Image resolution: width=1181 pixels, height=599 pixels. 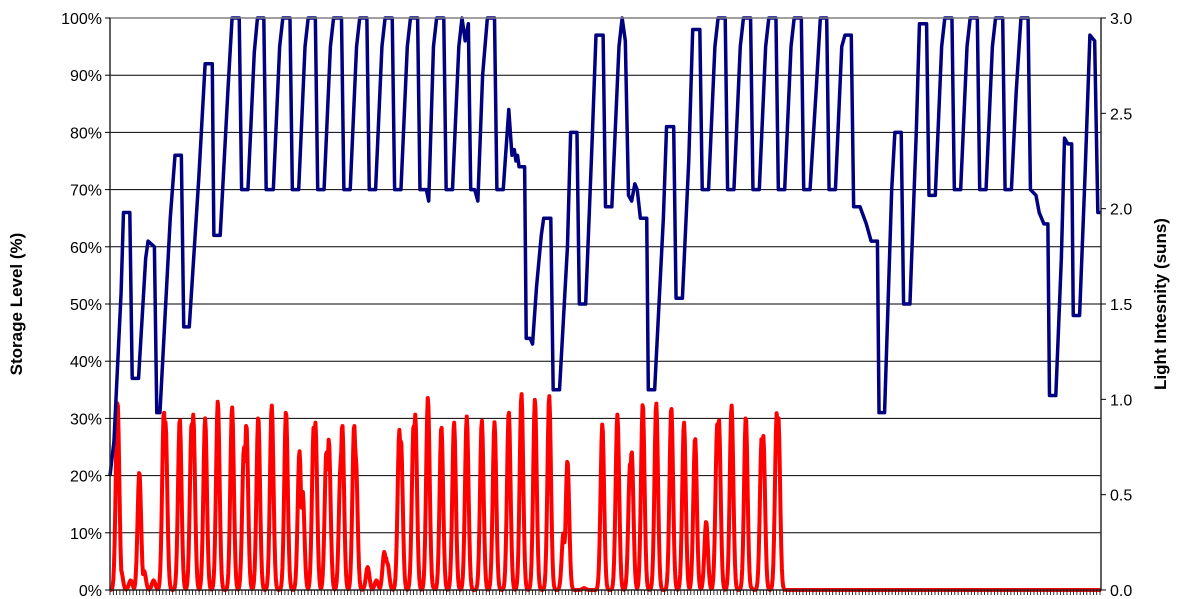 I want to click on right-tick-label: 0.0, so click(x=1121, y=591).